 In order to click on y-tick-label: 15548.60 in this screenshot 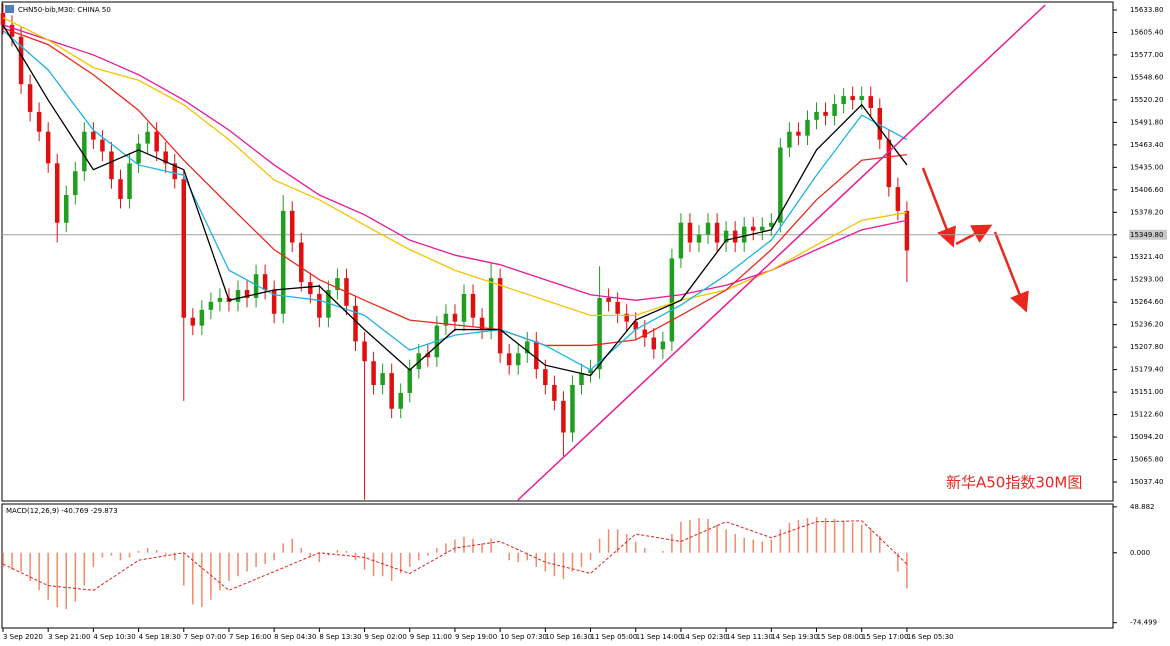, I will do `click(1146, 77)`.